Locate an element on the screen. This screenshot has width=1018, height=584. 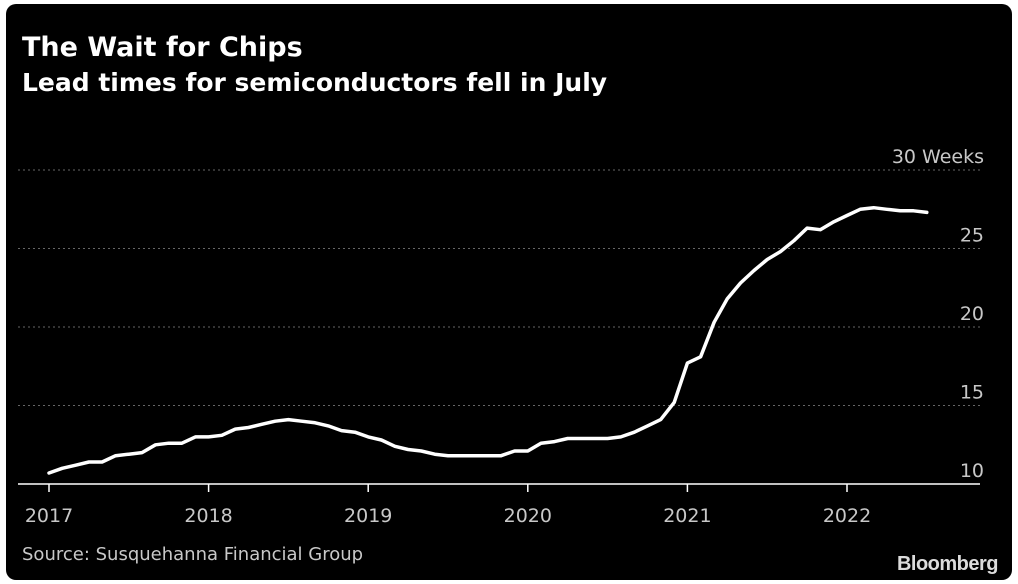
y-tick-label-20: 20 is located at coordinates (972, 314).